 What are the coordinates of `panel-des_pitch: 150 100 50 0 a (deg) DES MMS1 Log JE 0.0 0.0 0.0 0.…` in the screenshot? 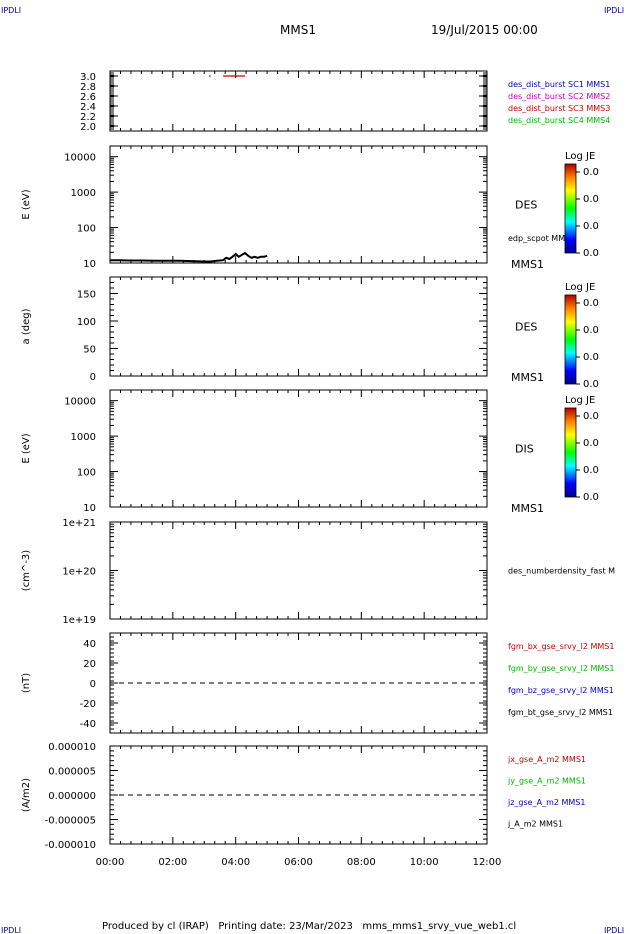 It's located at (310, 333).